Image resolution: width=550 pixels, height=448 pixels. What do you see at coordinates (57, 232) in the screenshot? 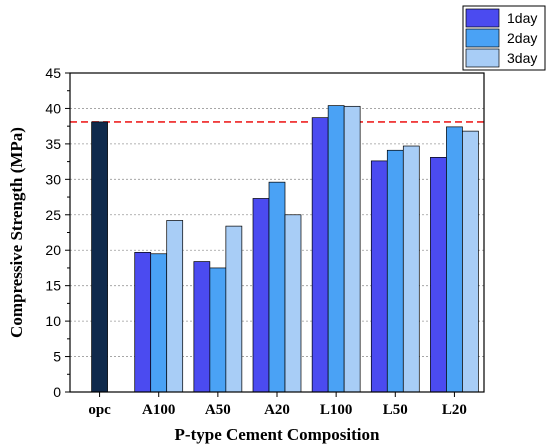
I see `y-axis-ticks: 0 5 10 15 20 25 30 35 40 45` at bounding box center [57, 232].